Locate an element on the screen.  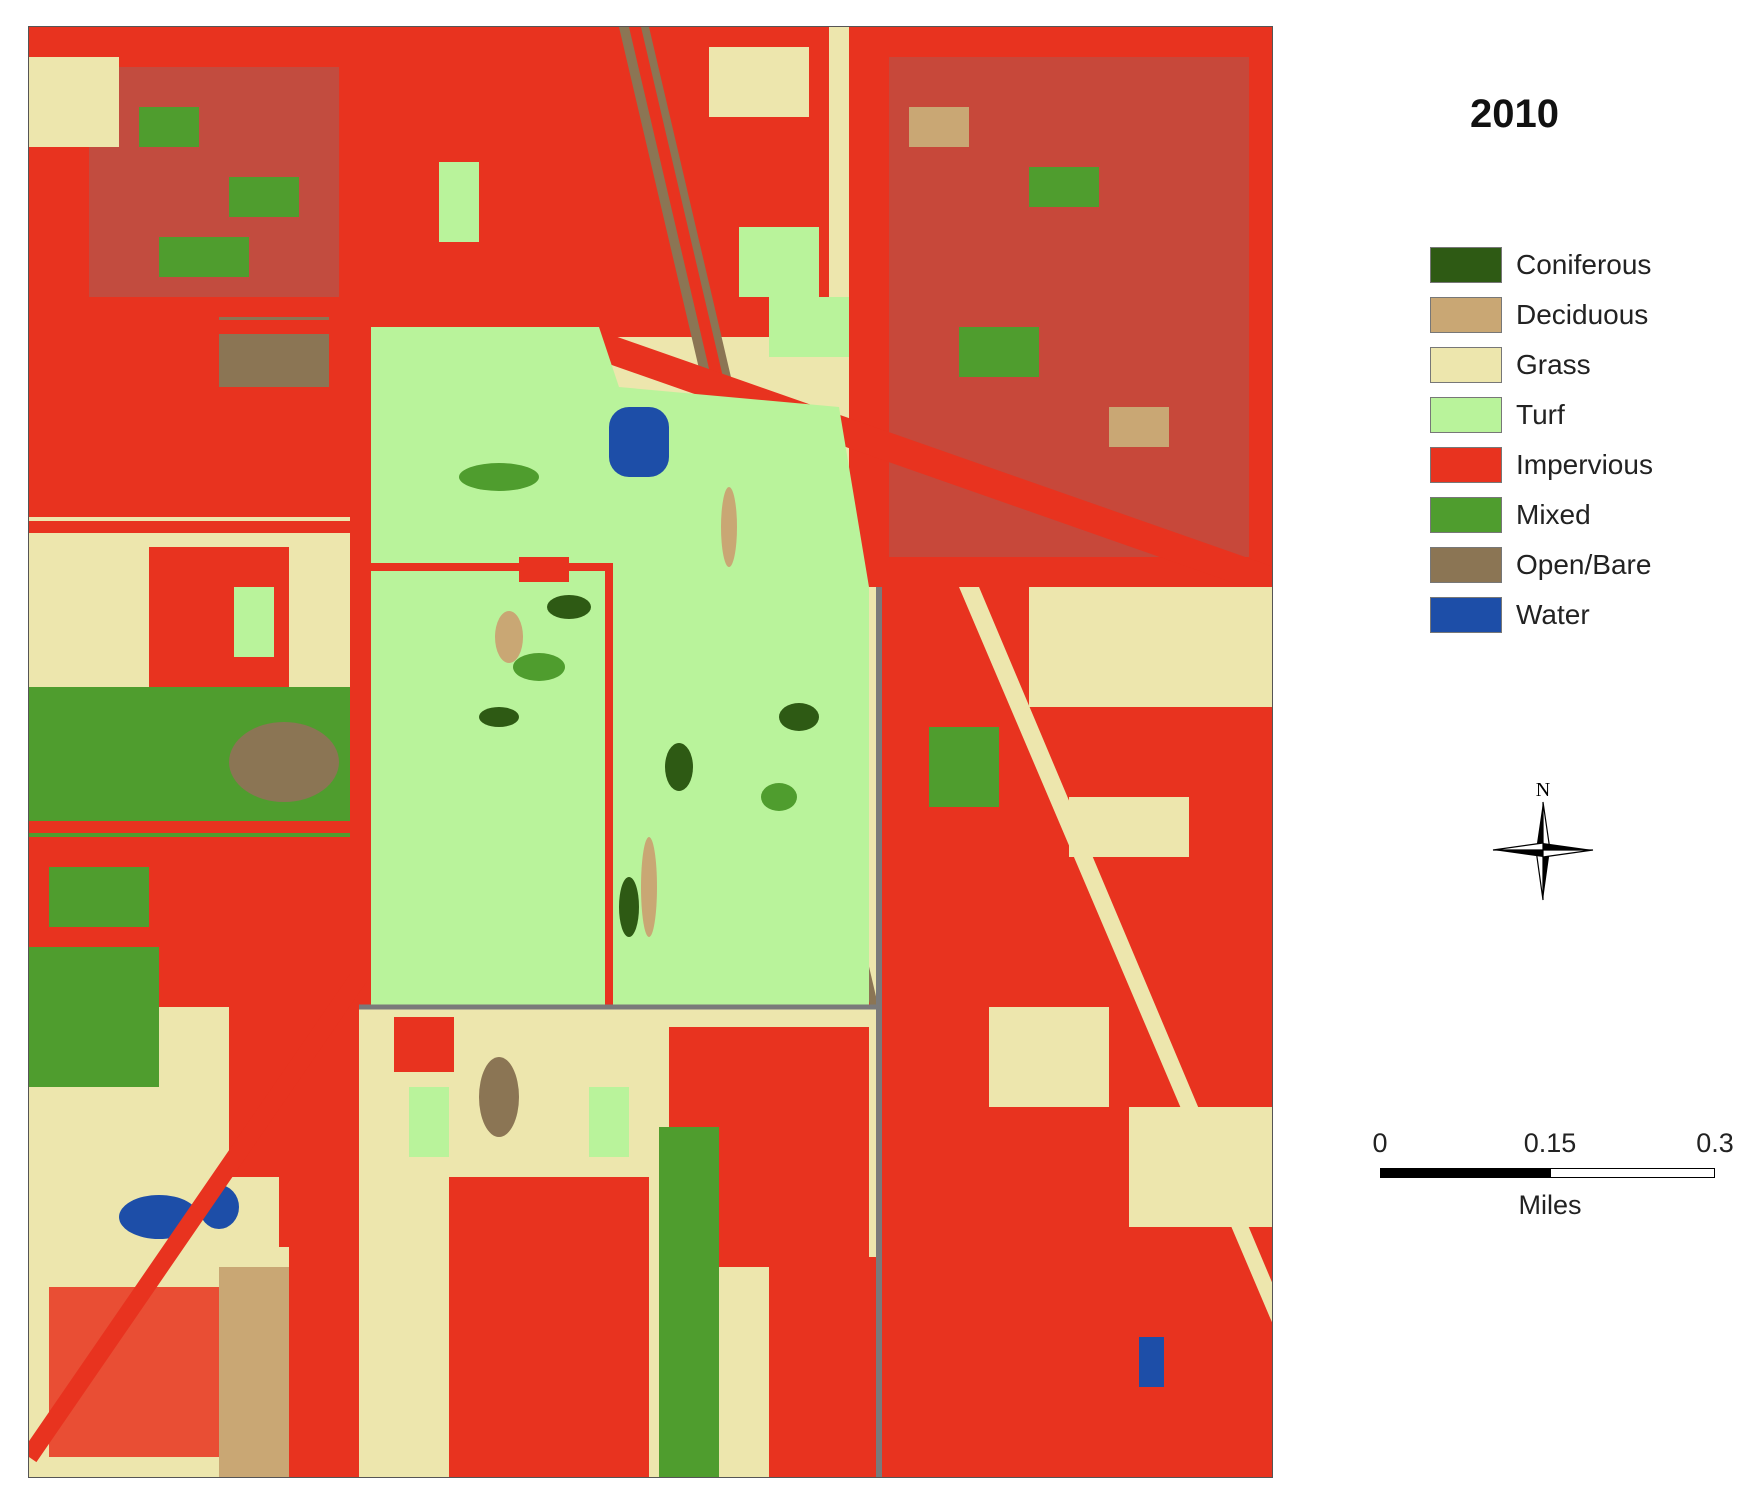
scale-units: Miles is located at coordinates (1550, 1205).